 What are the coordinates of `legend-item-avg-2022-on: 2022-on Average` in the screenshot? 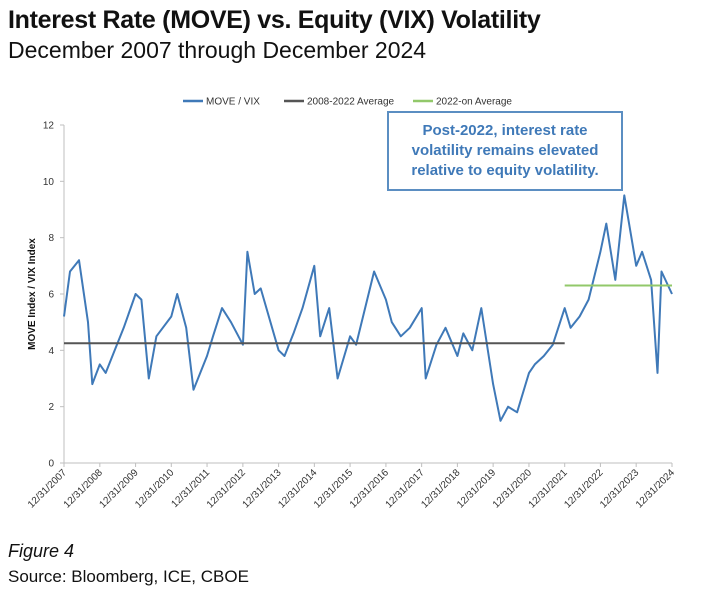 It's located at (462, 102).